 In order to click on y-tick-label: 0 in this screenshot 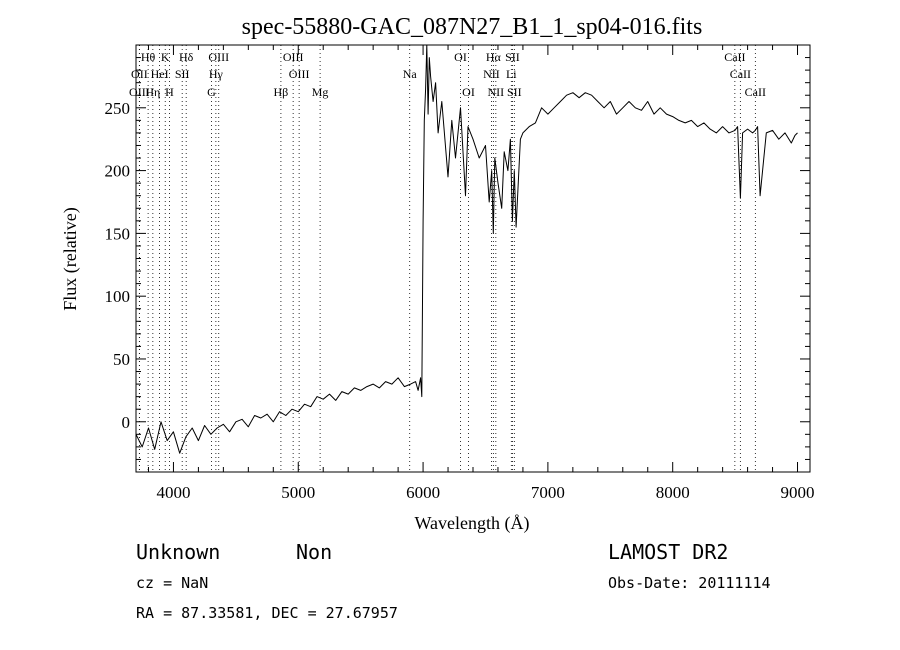, I will do `click(126, 422)`.